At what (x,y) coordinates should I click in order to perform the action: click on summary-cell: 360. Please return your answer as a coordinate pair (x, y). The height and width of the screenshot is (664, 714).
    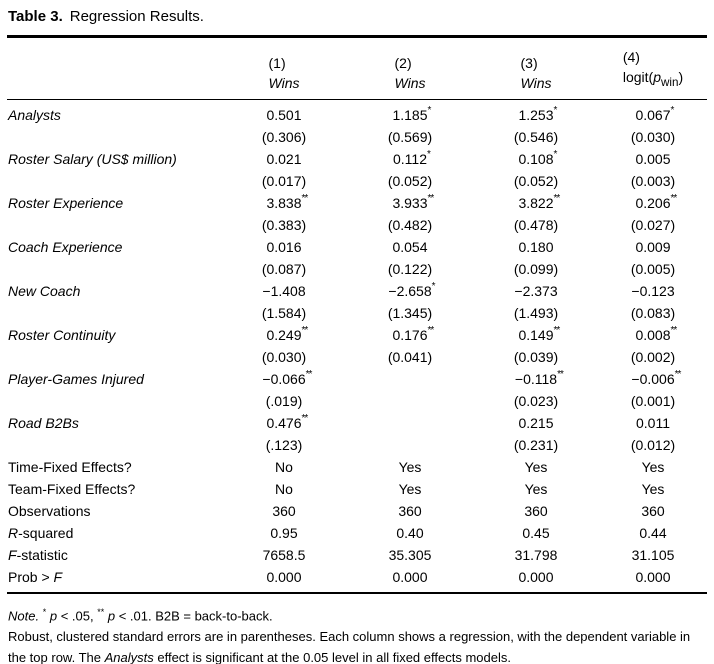
    Looking at the image, I should click on (653, 510).